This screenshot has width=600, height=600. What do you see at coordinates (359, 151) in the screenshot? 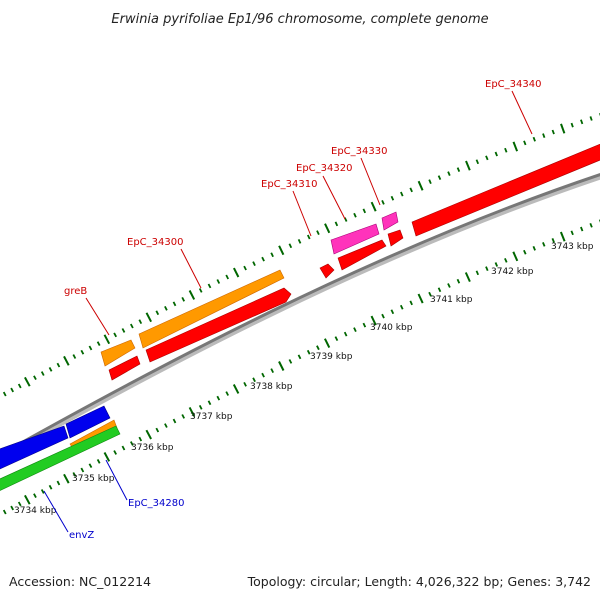
I see `gene-label-EpC_34330: EpC_34330` at bounding box center [359, 151].